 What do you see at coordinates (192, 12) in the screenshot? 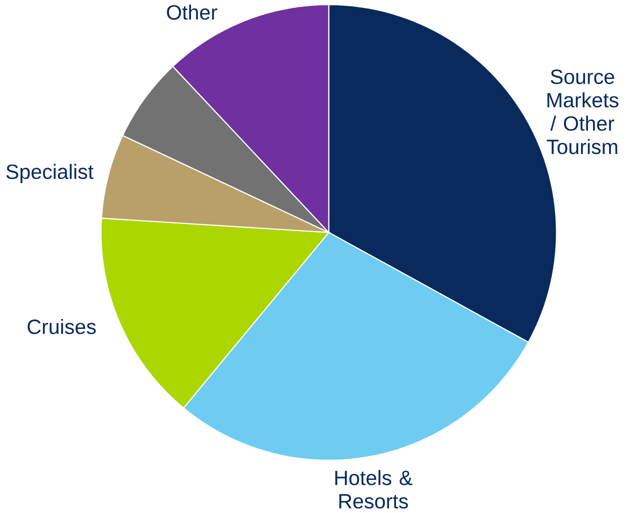
I see `slice-label: Other` at bounding box center [192, 12].